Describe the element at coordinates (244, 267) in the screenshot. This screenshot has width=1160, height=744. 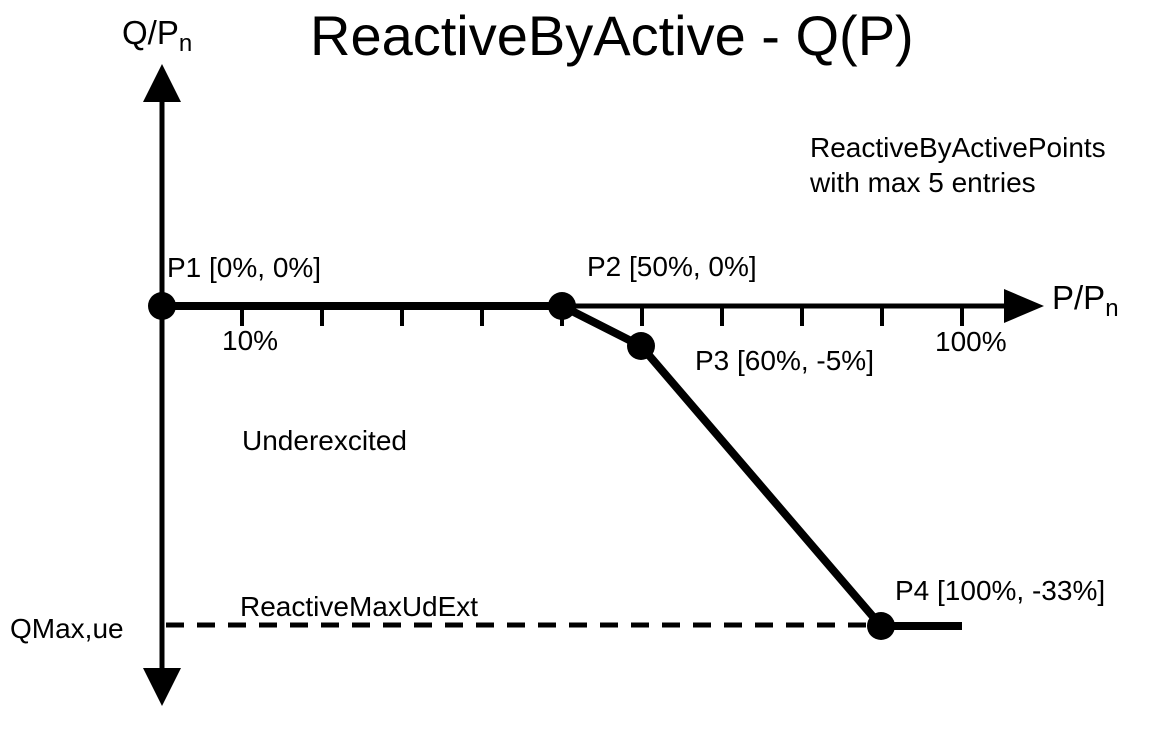
I see `point-label-p1: P1 [0%, 0%]` at that location.